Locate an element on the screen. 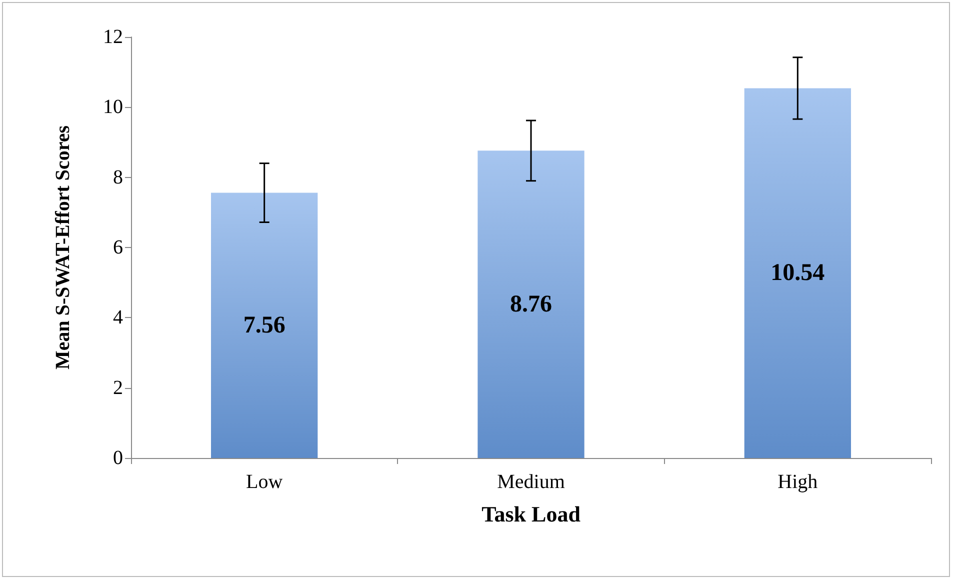  y-axis-title: Mean S-SWAT-Effort Scores is located at coordinates (63, 247).